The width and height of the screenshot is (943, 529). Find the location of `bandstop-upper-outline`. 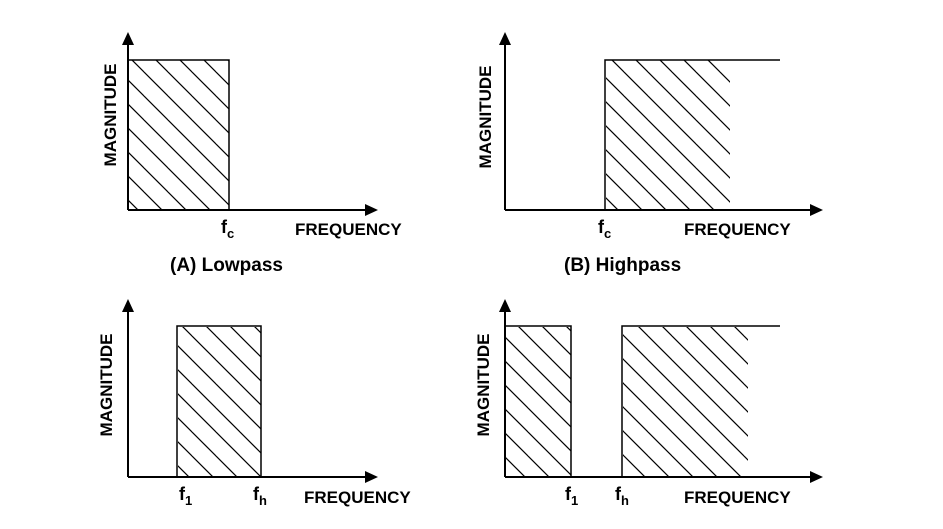

bandstop-upper-outline is located at coordinates (700, 401).